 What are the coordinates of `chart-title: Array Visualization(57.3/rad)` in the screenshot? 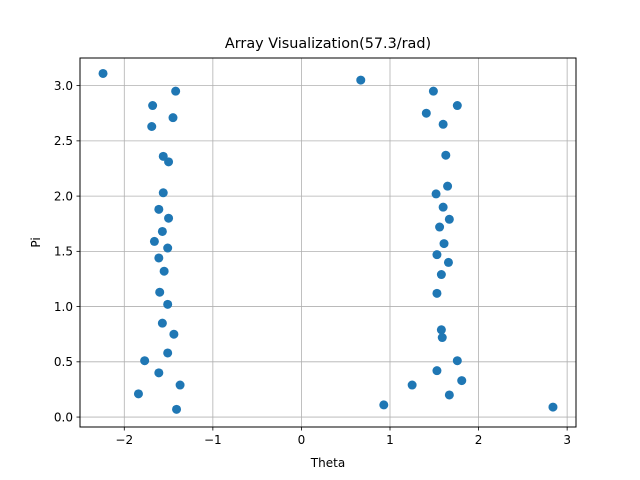 It's located at (328, 44).